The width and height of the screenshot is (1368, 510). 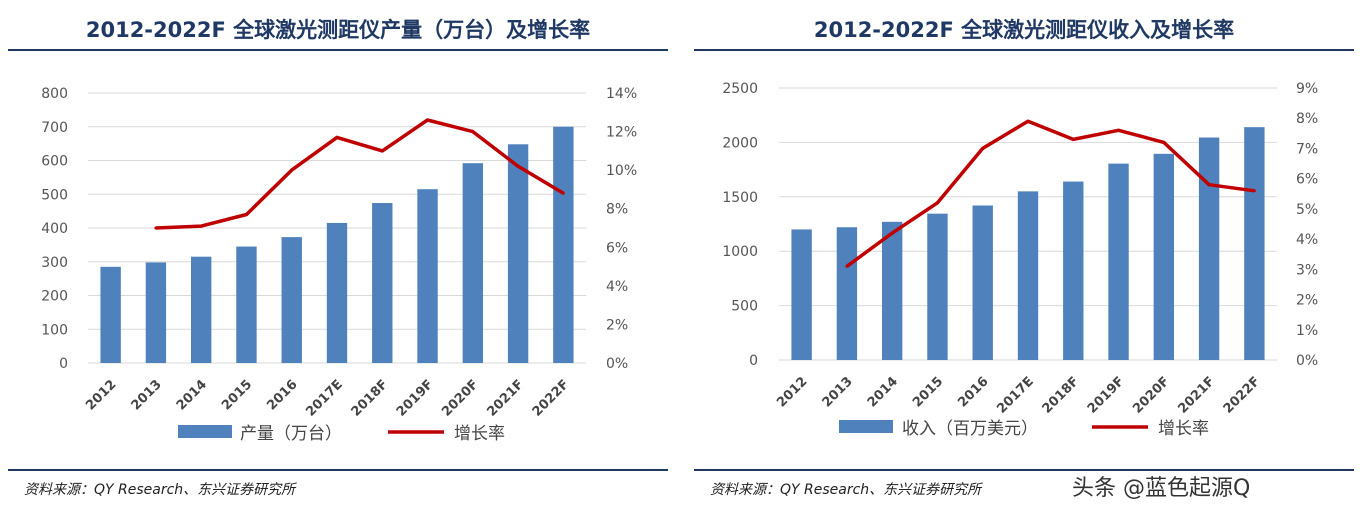 I want to click on y-right-tick-label: 9%, so click(x=1307, y=89).